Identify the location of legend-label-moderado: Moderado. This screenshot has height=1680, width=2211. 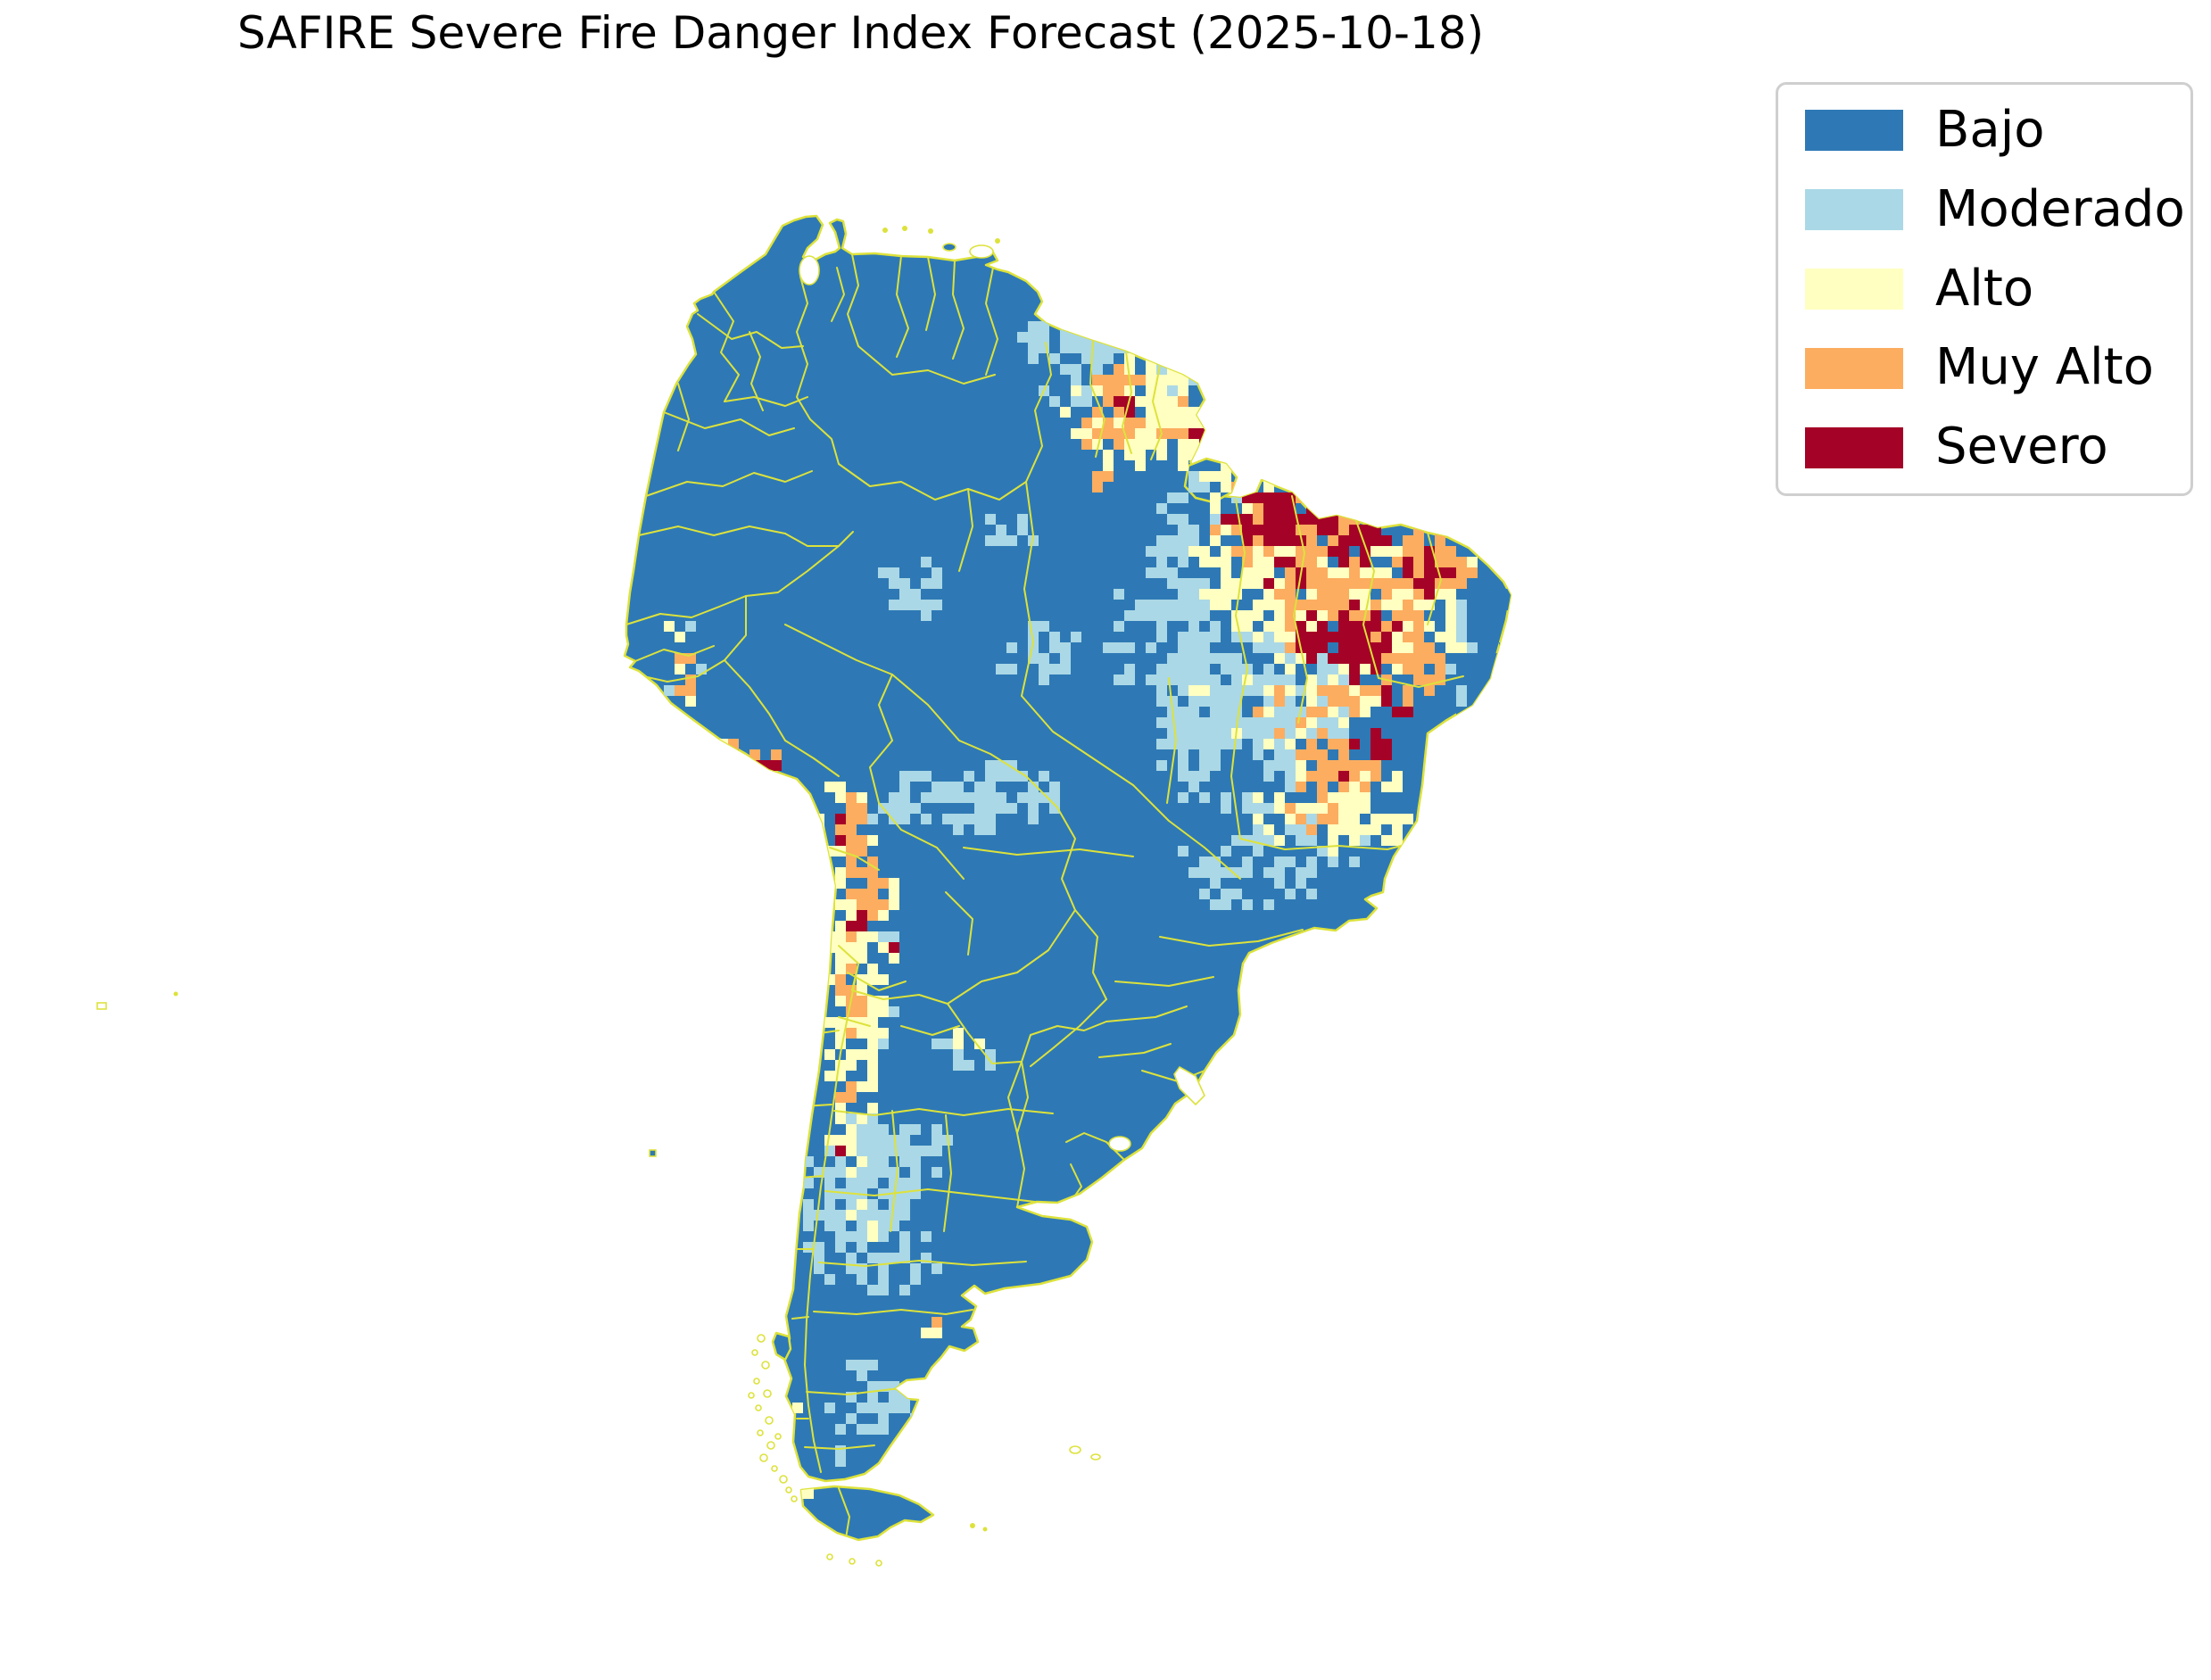
(2060, 208).